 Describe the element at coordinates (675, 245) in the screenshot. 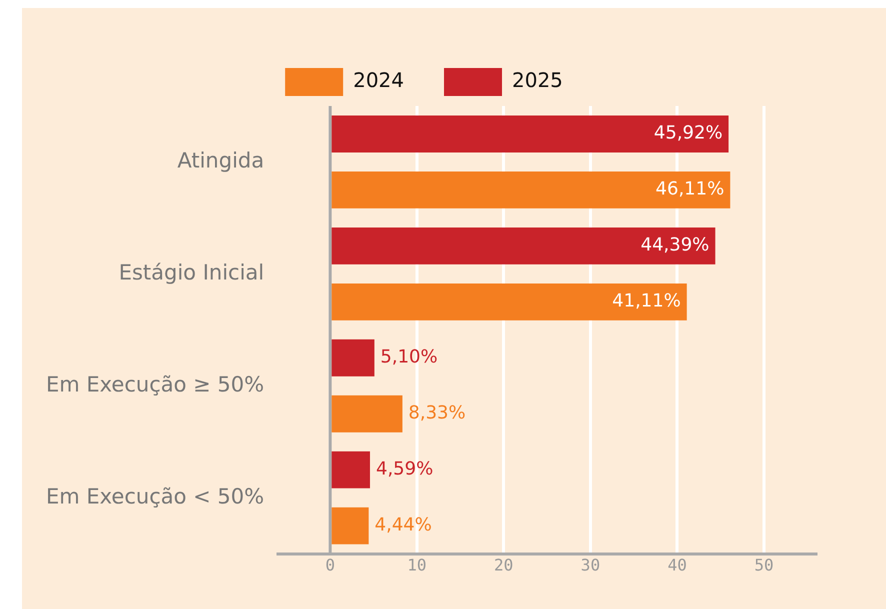

I see `data-label: 44,39%` at that location.